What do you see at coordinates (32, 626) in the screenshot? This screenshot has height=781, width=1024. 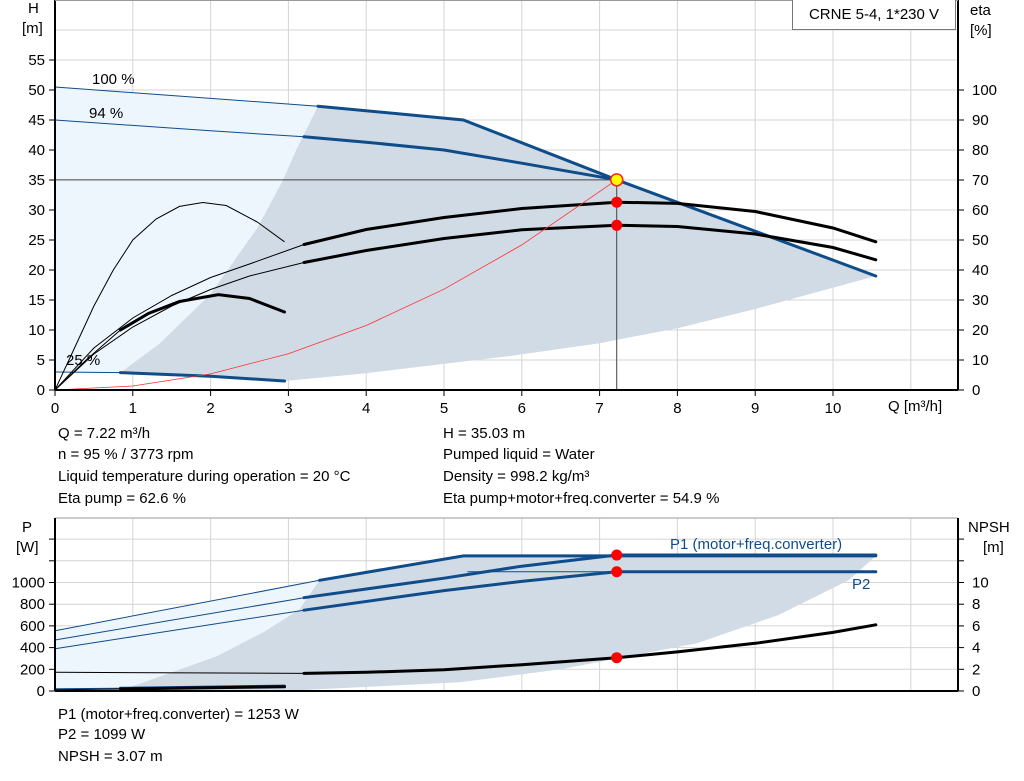 I see `y-tick-label-left-bottom: 600` at bounding box center [32, 626].